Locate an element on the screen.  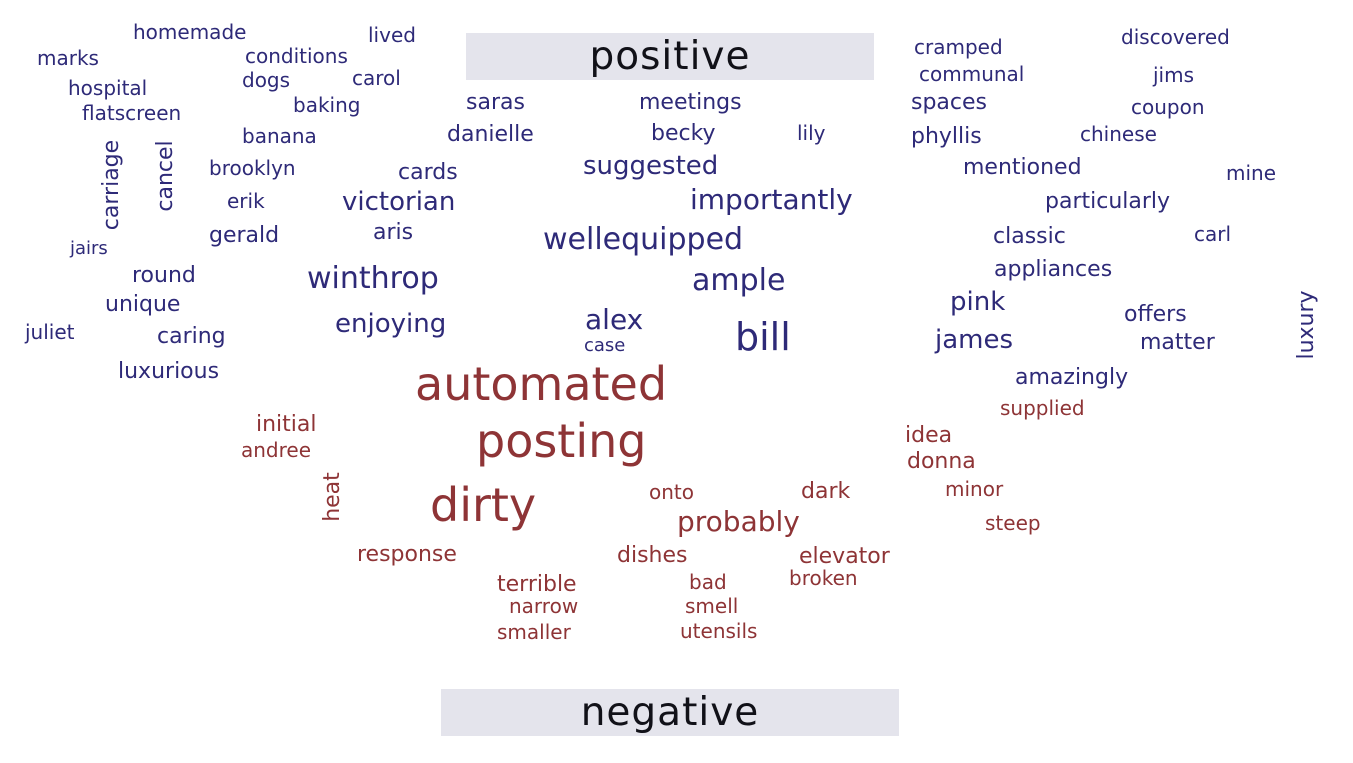
word-cards: cards is located at coordinates (428, 172).